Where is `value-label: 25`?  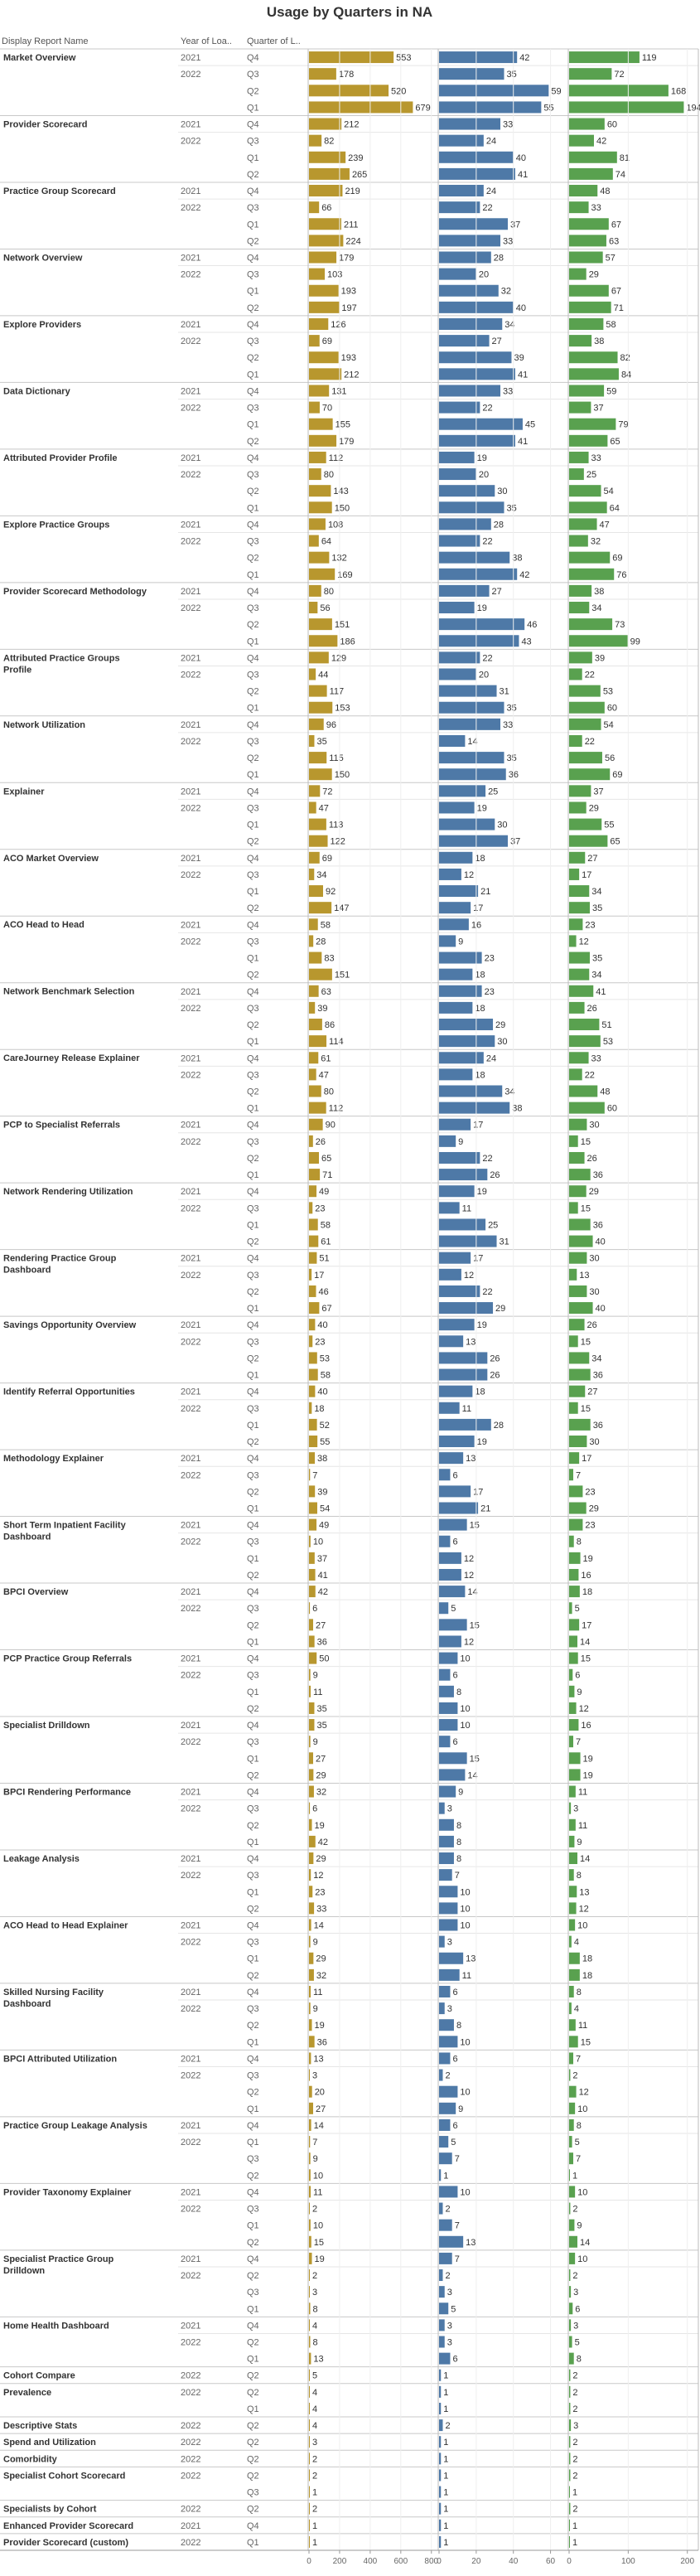 value-label: 25 is located at coordinates (591, 475).